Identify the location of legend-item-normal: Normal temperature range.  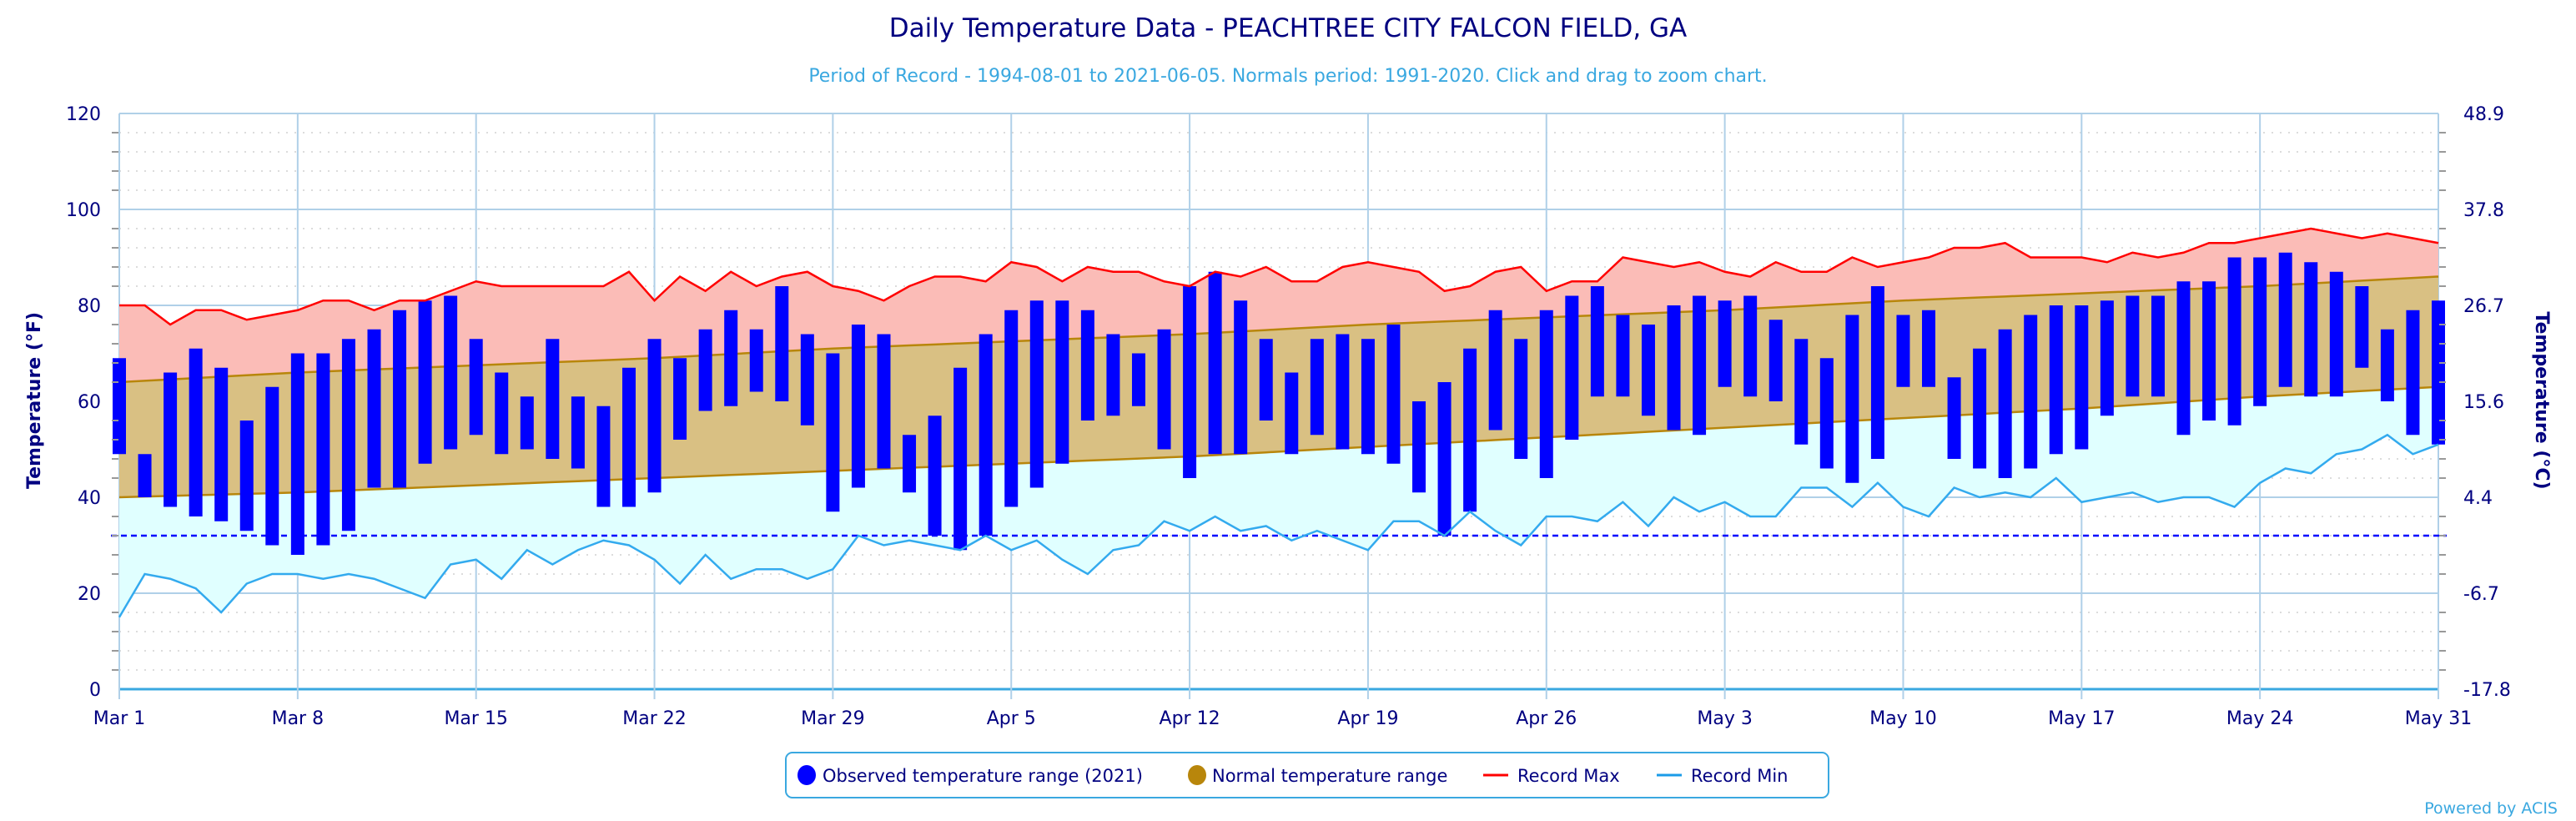
(1317, 775).